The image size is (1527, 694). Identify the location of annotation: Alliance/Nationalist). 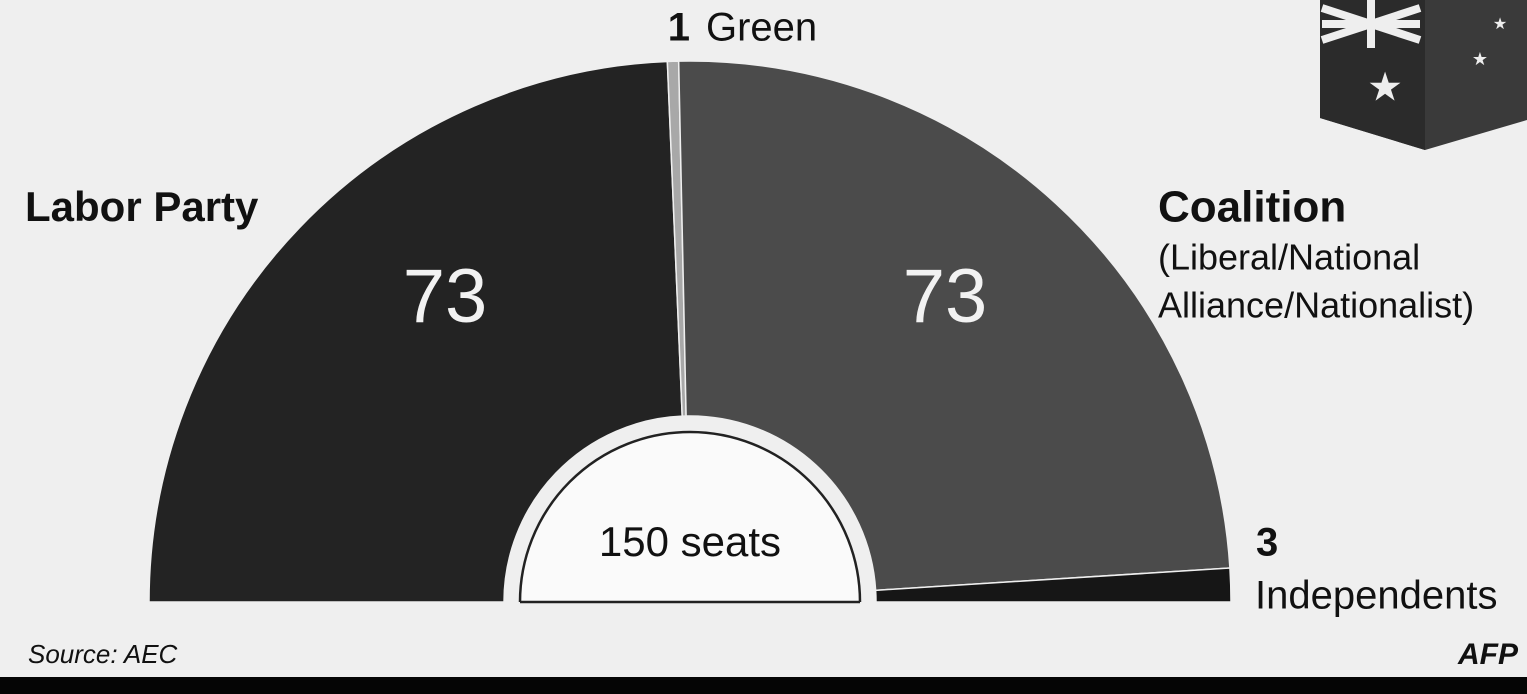
(1316, 305).